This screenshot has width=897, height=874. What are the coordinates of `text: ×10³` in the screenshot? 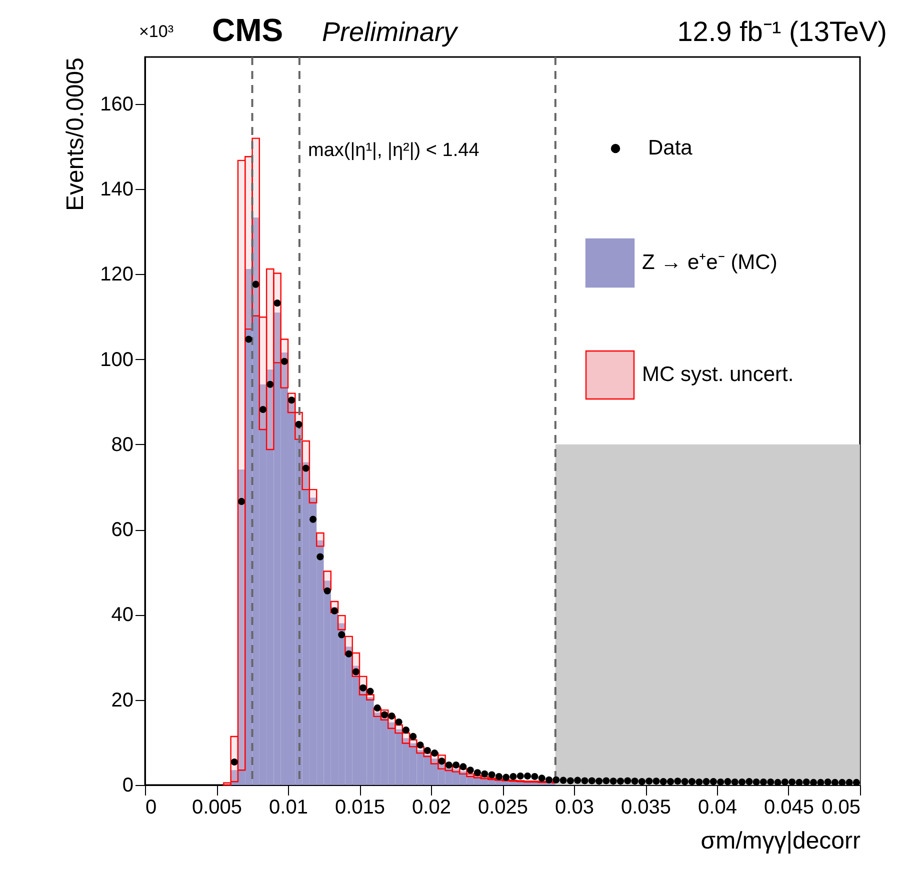 It's located at (156, 31).